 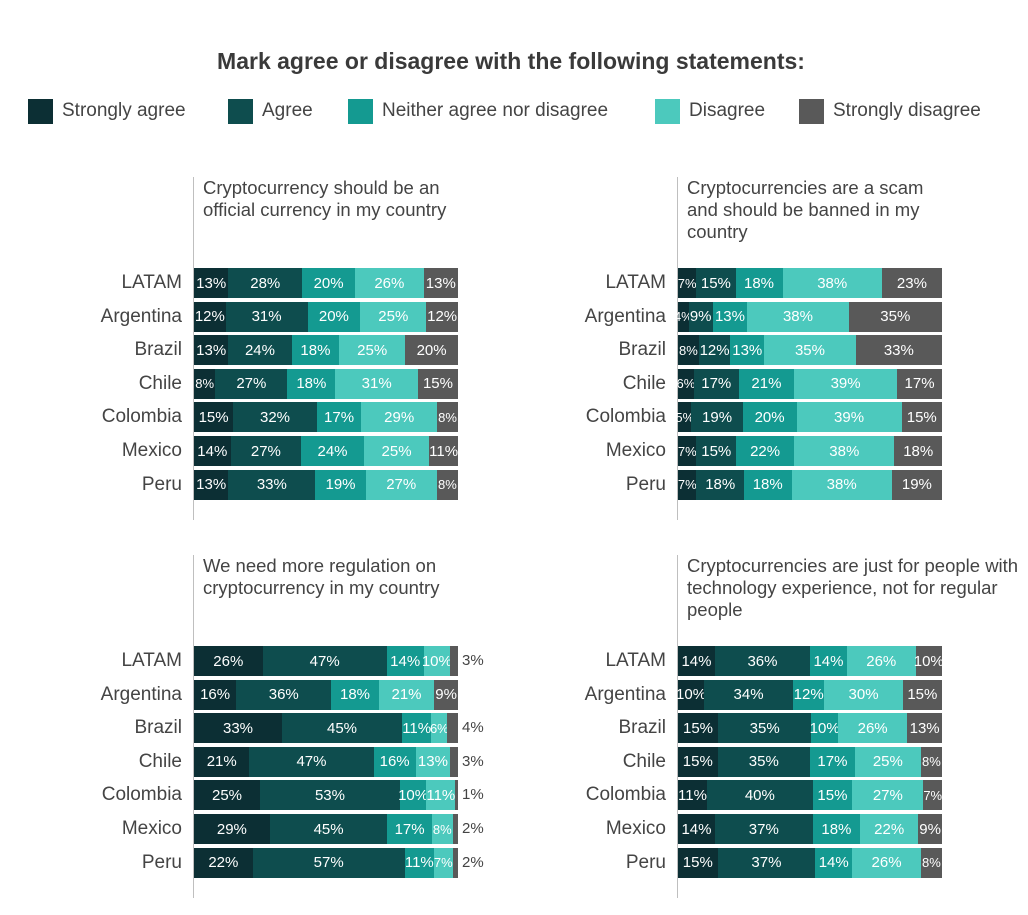 I want to click on bar-segment: 29%, so click(x=232, y=829).